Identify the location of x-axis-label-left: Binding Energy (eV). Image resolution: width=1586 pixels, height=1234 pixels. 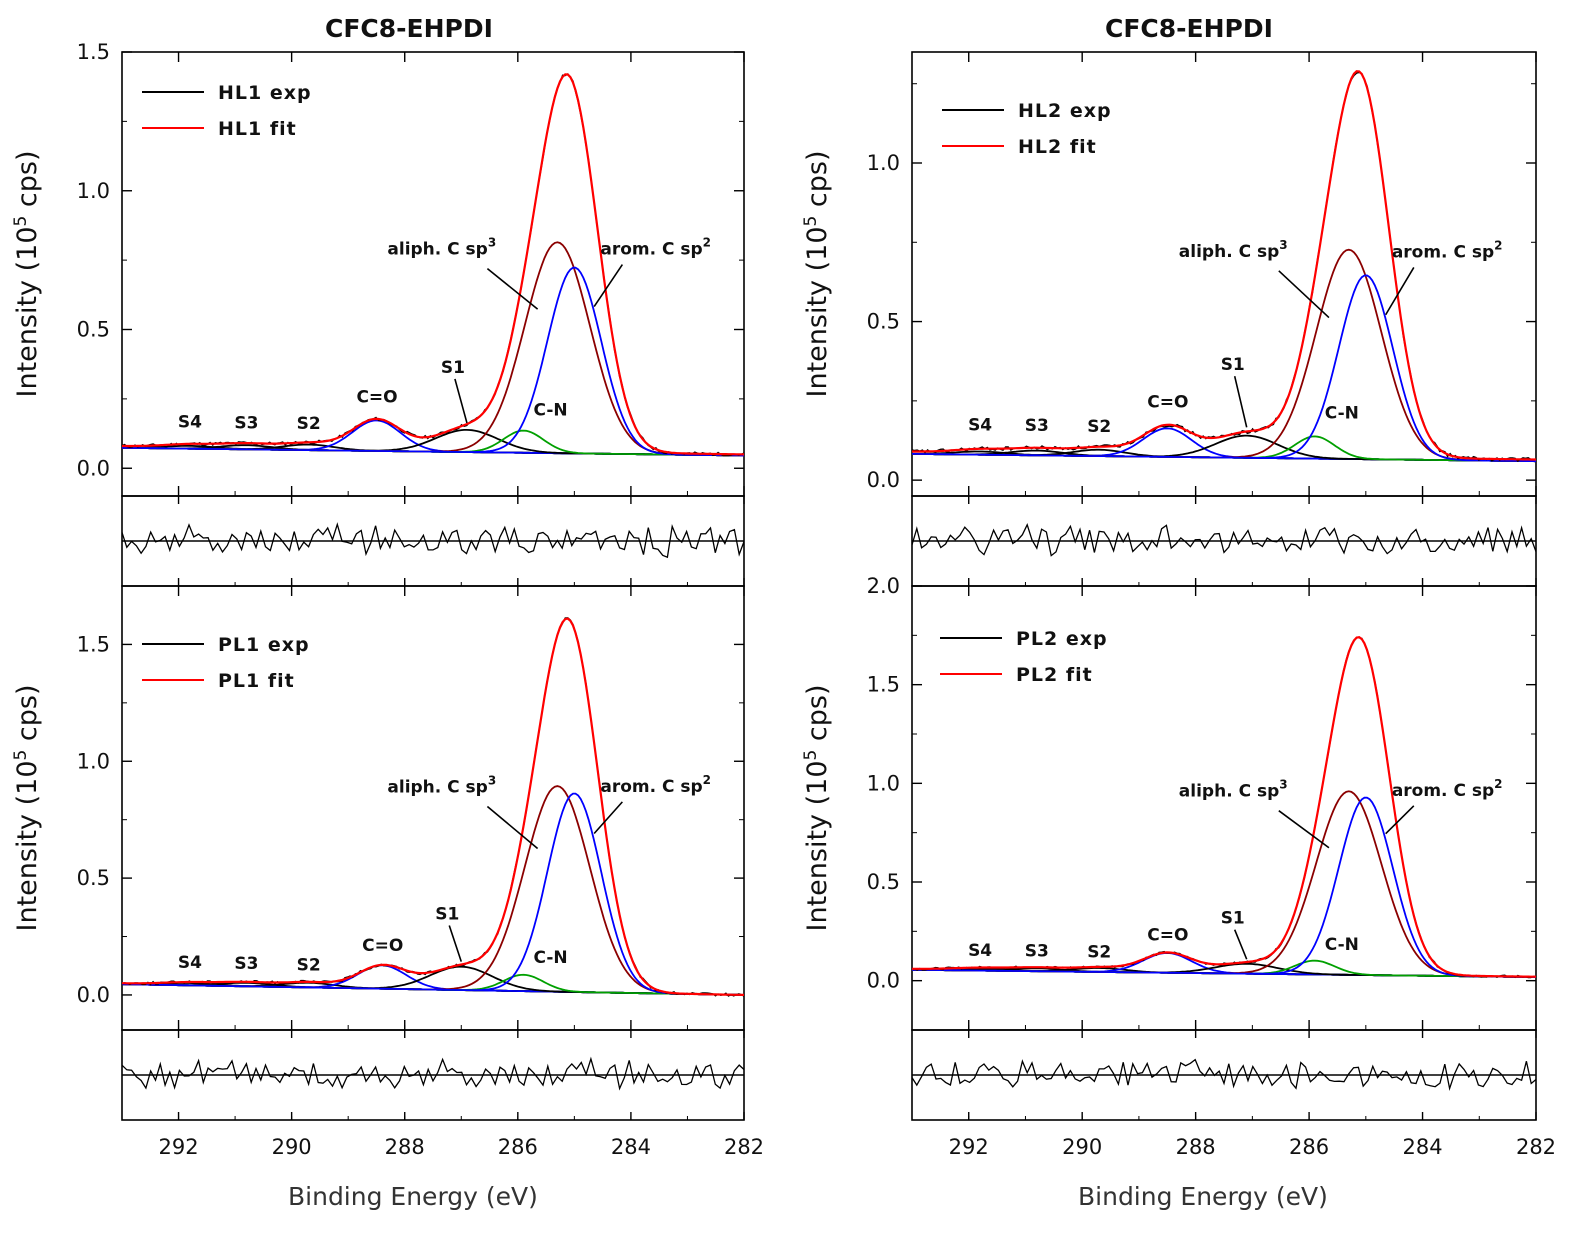
(413, 1196).